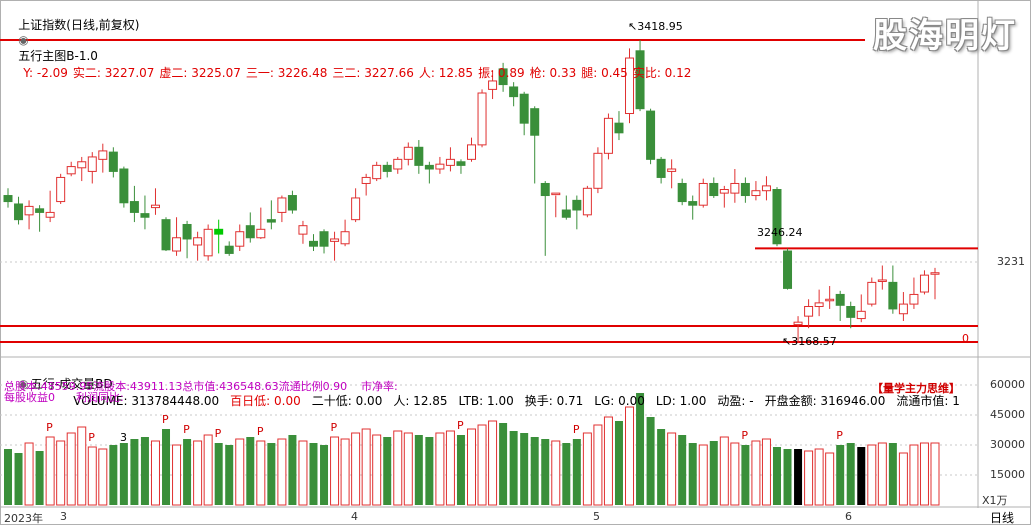 The width and height of the screenshot is (1031, 529). Describe the element at coordinates (200, 73) in the screenshot. I see `indicator-item: 虚二: 3225.07` at that location.